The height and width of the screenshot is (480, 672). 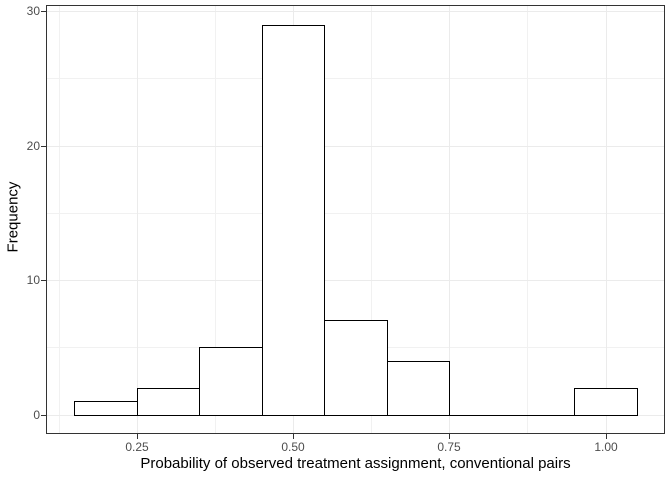 I want to click on y-tick-label: 30, so click(x=33, y=11).